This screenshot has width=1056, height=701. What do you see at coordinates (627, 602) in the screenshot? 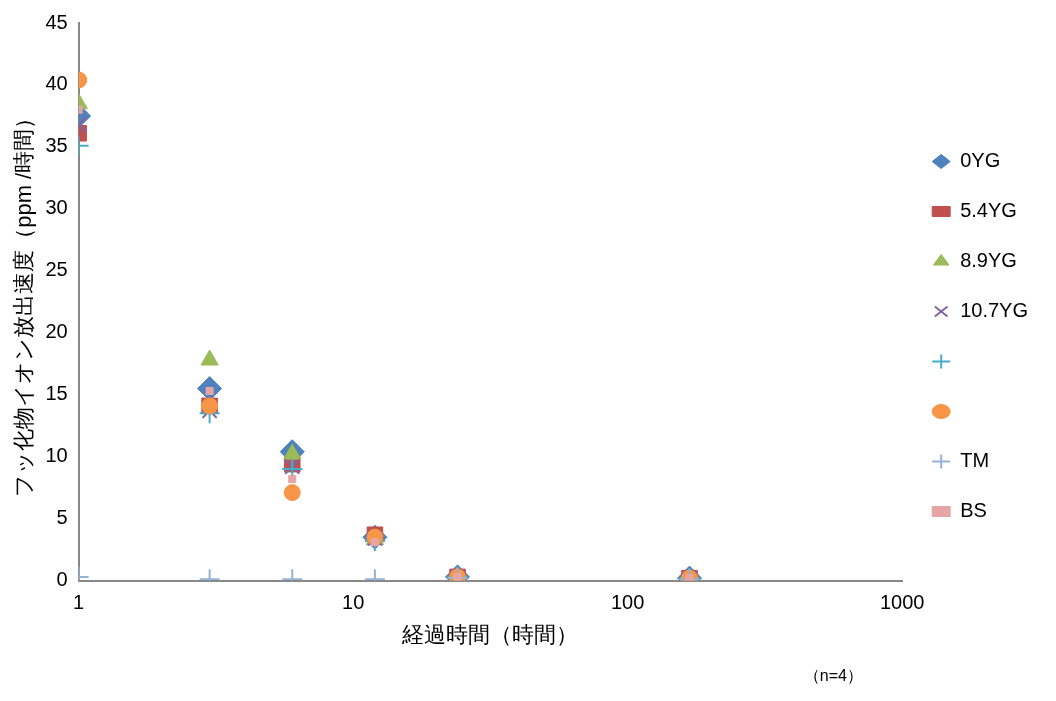
I see `x-tick-label: 100` at bounding box center [627, 602].